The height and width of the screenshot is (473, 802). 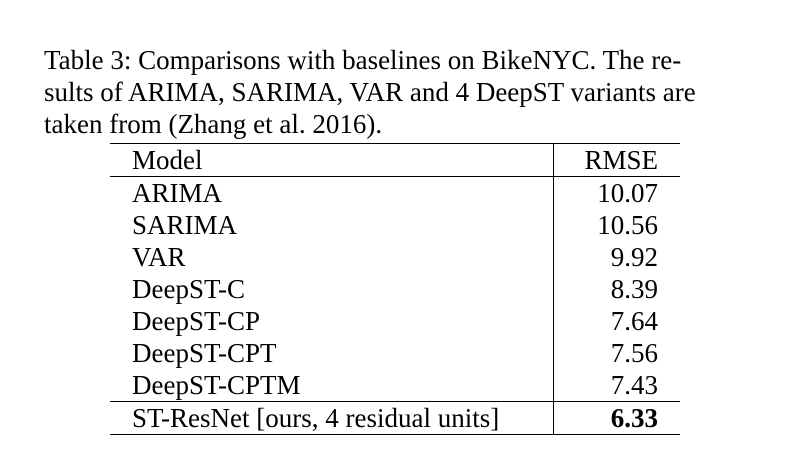 I want to click on table-row: DeepST-C 8.39, so click(x=395, y=289).